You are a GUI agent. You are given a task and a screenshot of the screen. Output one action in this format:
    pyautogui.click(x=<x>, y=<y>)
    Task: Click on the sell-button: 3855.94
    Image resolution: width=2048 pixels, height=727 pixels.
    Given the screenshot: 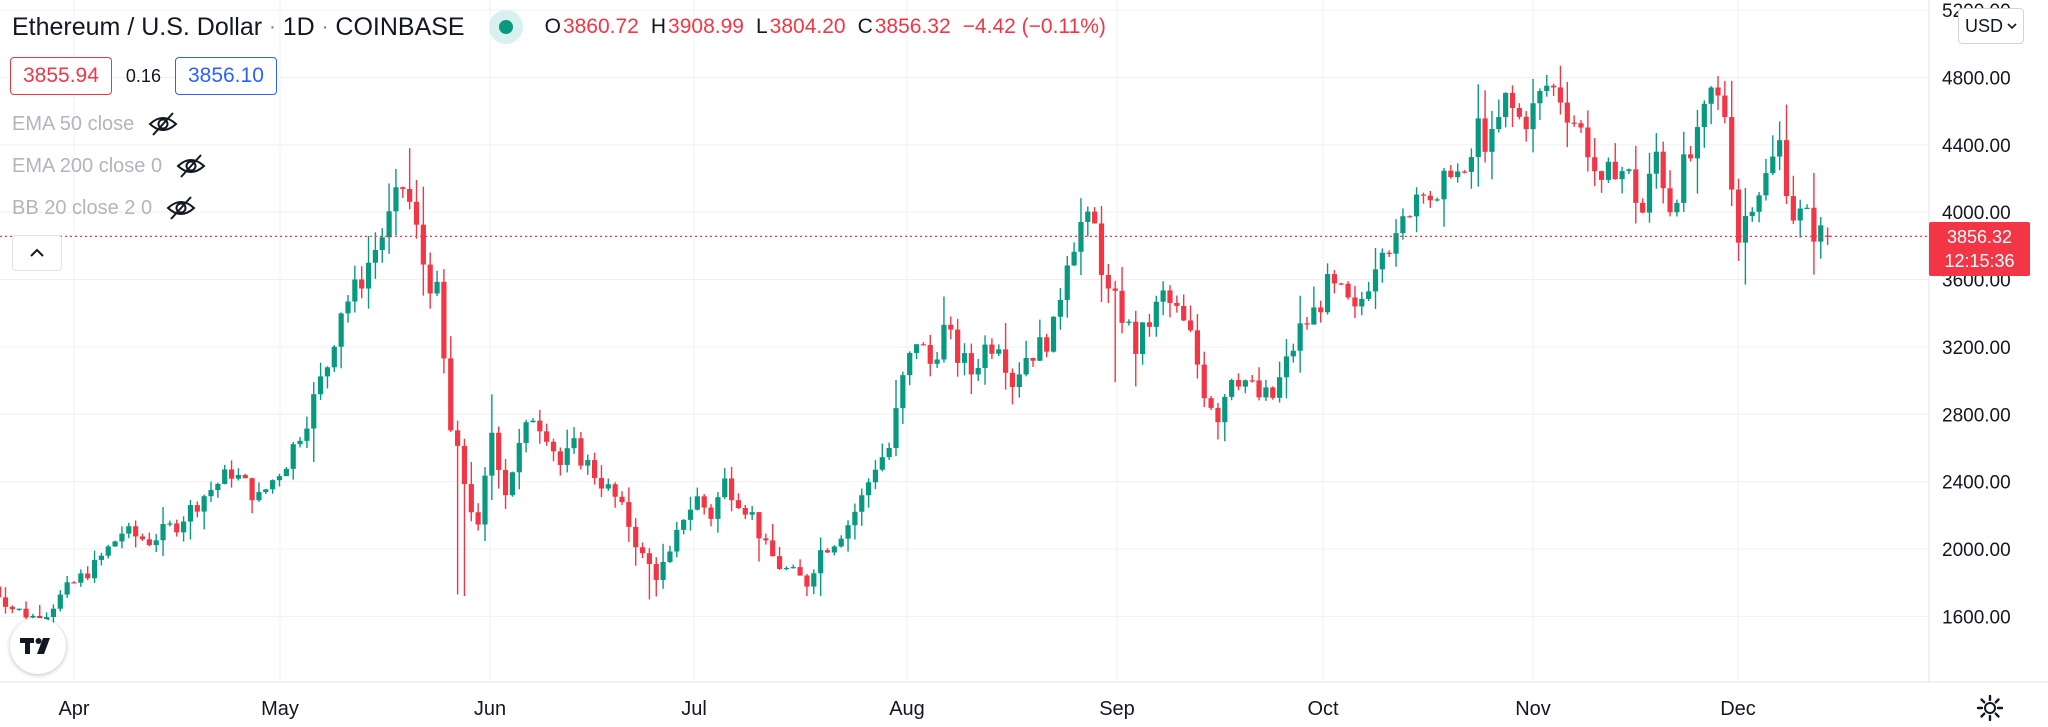 What is the action you would take?
    pyautogui.click(x=61, y=76)
    